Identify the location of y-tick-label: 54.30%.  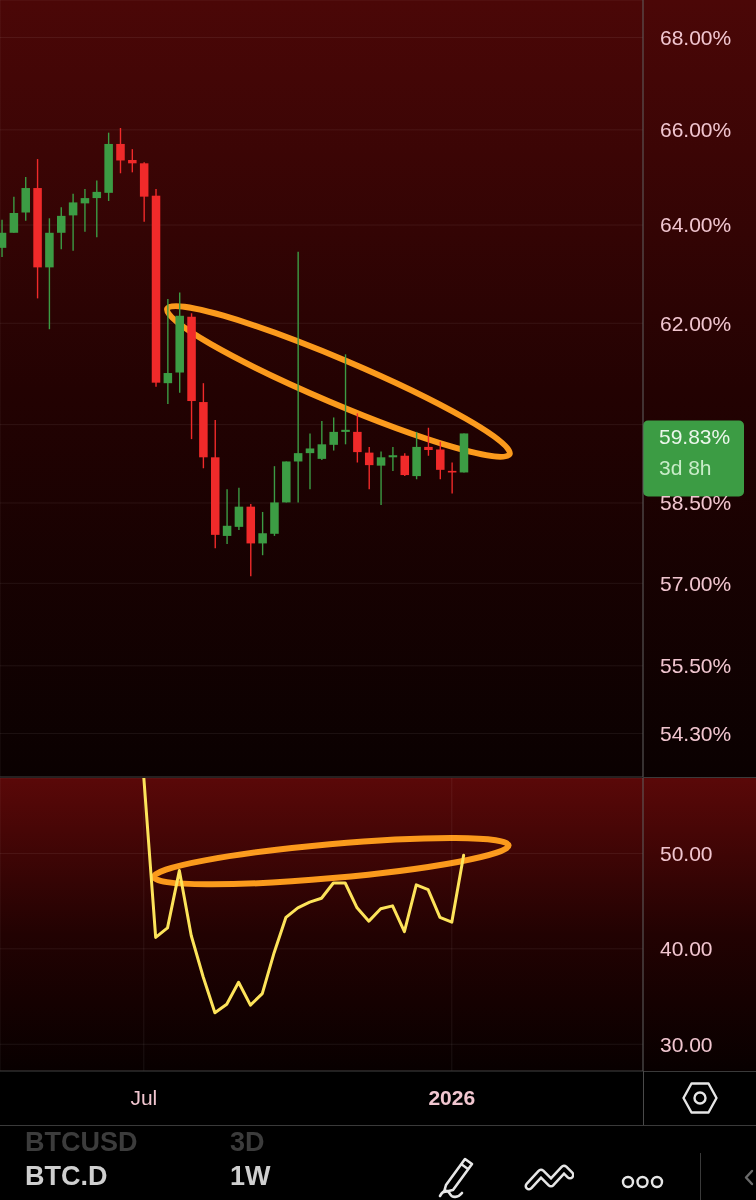
(696, 733).